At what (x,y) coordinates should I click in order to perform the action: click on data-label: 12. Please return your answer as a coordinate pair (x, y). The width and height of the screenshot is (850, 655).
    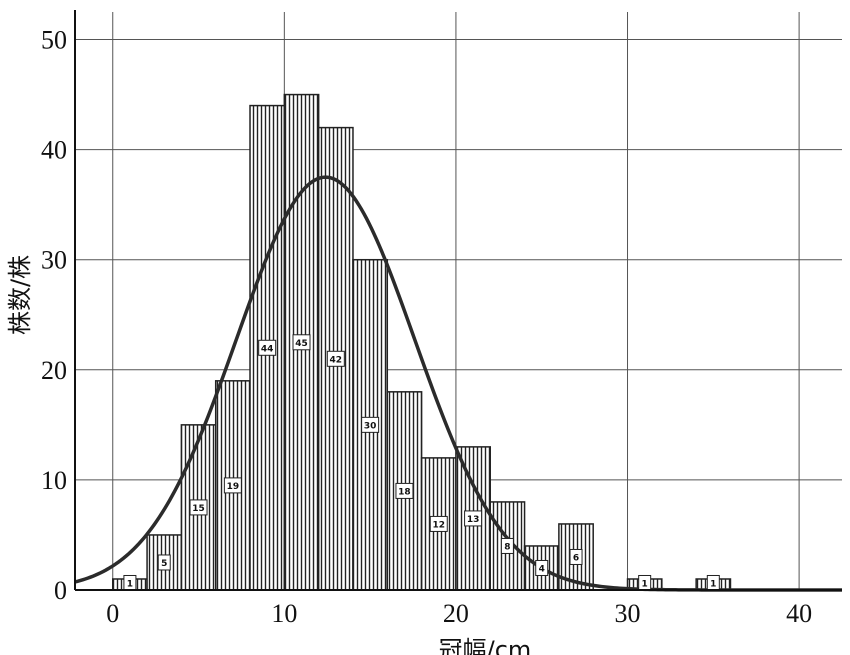
    Looking at the image, I should click on (439, 525).